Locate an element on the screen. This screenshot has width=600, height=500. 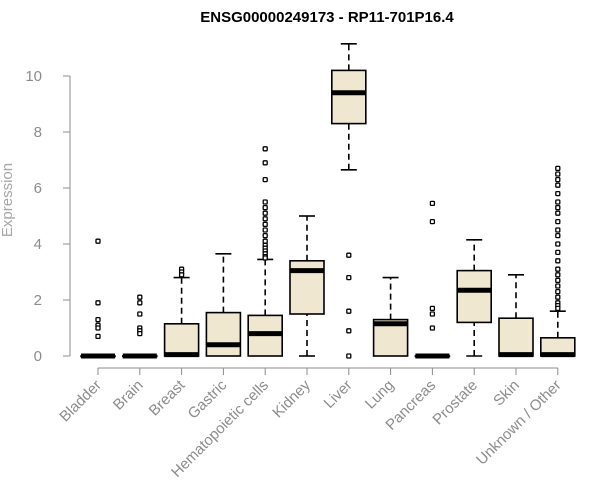
y-tick-label: 10 is located at coordinates (33, 76).